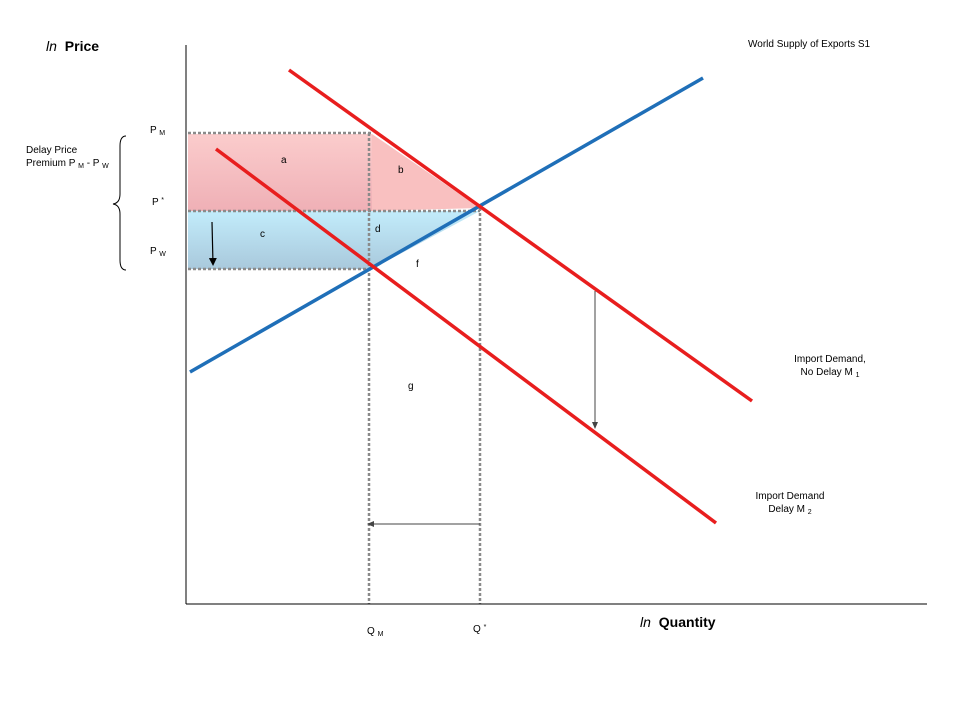 This screenshot has height=720, width=960. Describe the element at coordinates (827, 372) in the screenshot. I see `no-delay-main: No Delay M` at that location.